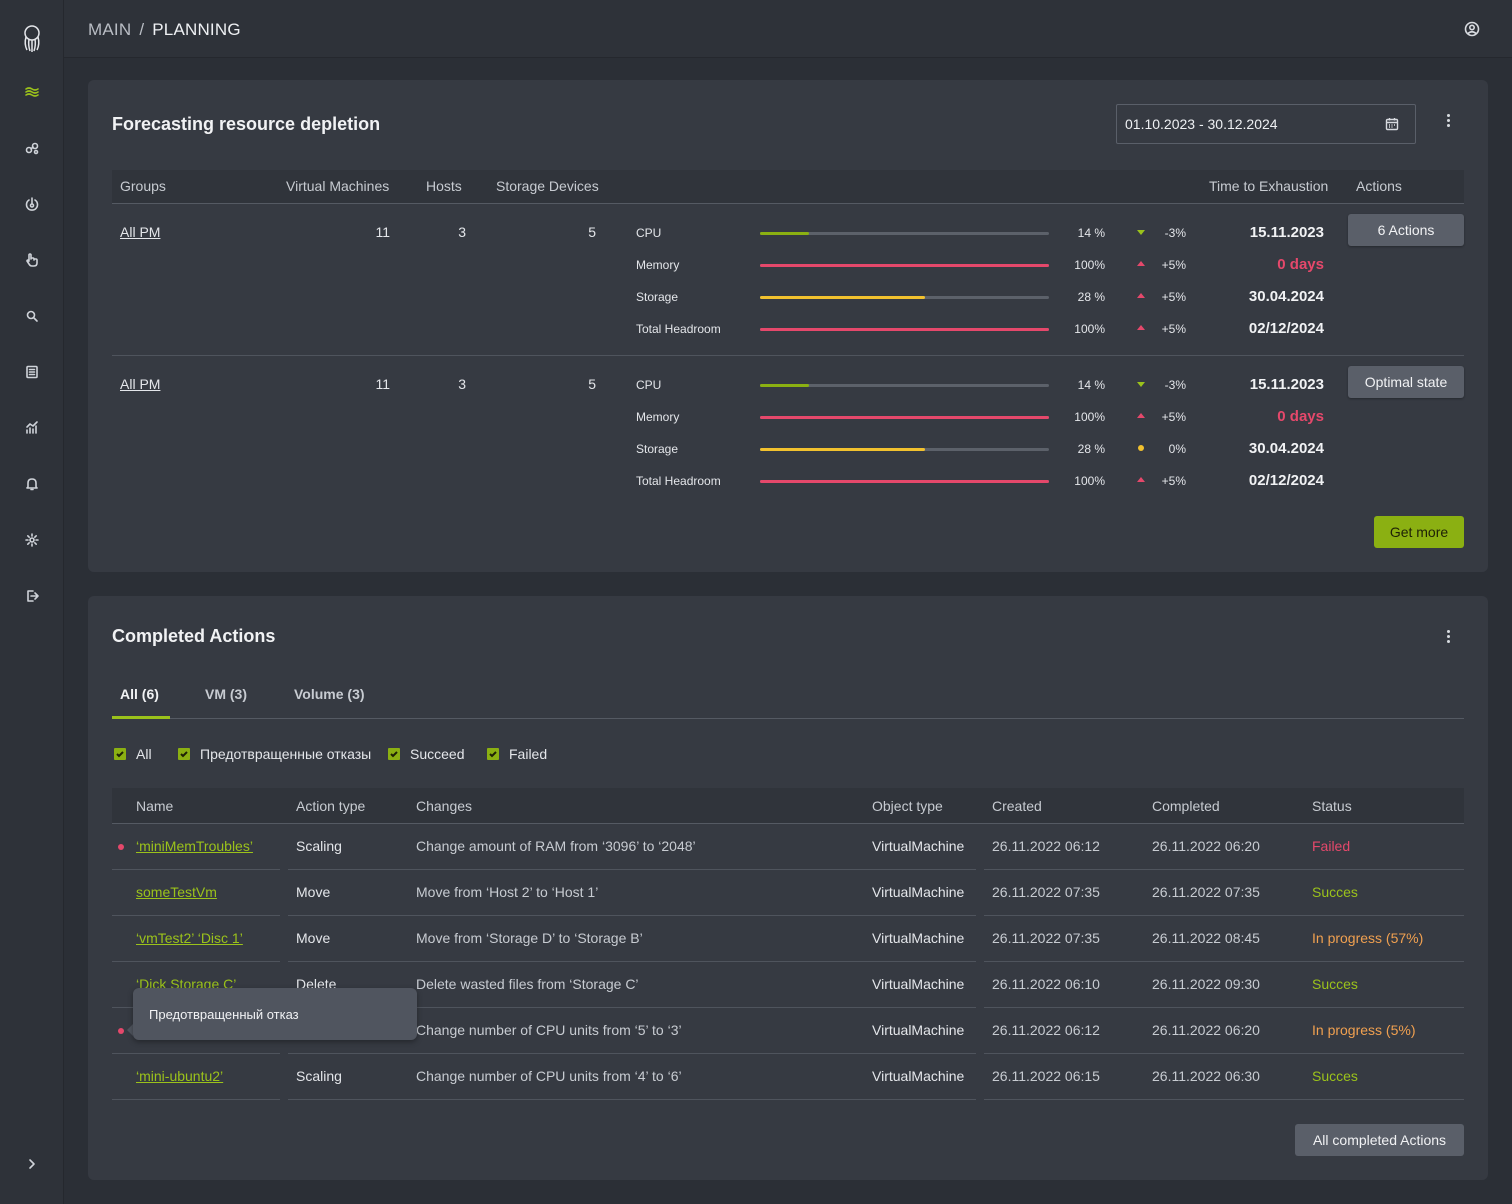  Describe the element at coordinates (331, 806) in the screenshot. I see `col-action-type: Action type` at that location.